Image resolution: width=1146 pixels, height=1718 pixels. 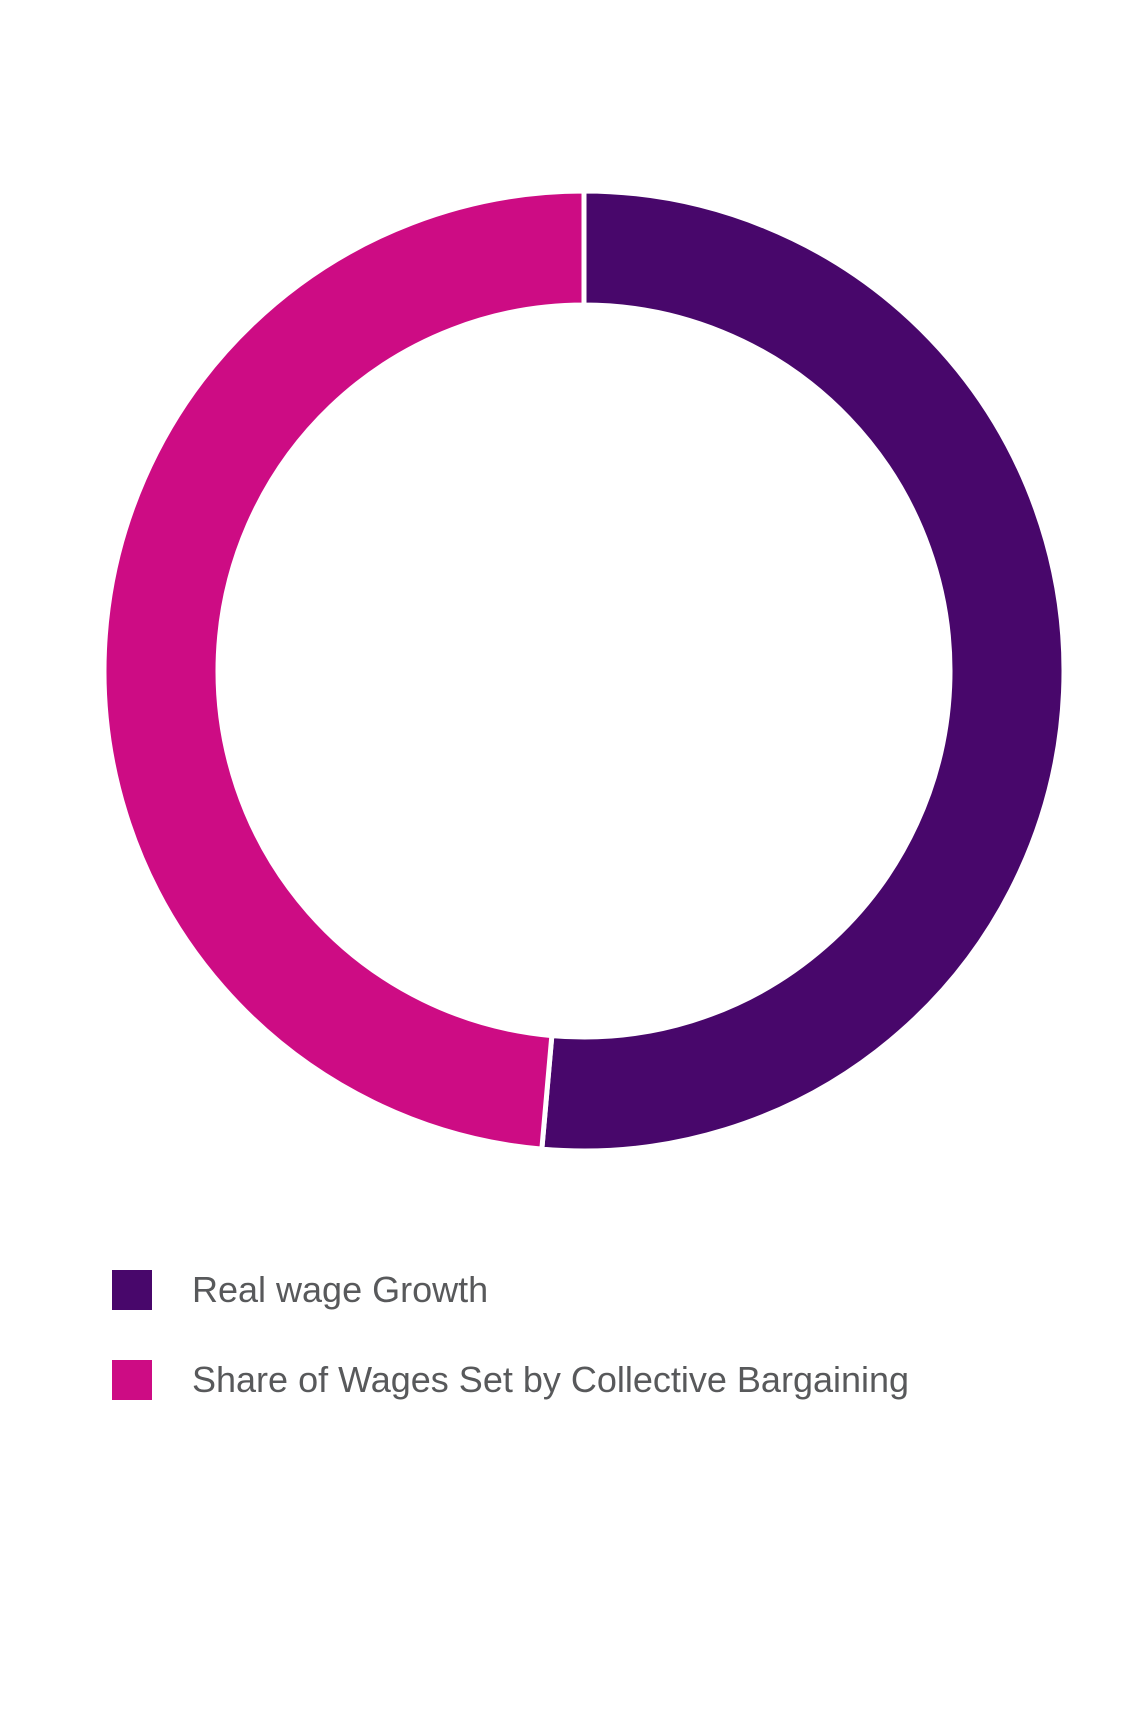 I want to click on legend-item-real-wage-growth: Real wage Growth, so click(x=510, y=1289).